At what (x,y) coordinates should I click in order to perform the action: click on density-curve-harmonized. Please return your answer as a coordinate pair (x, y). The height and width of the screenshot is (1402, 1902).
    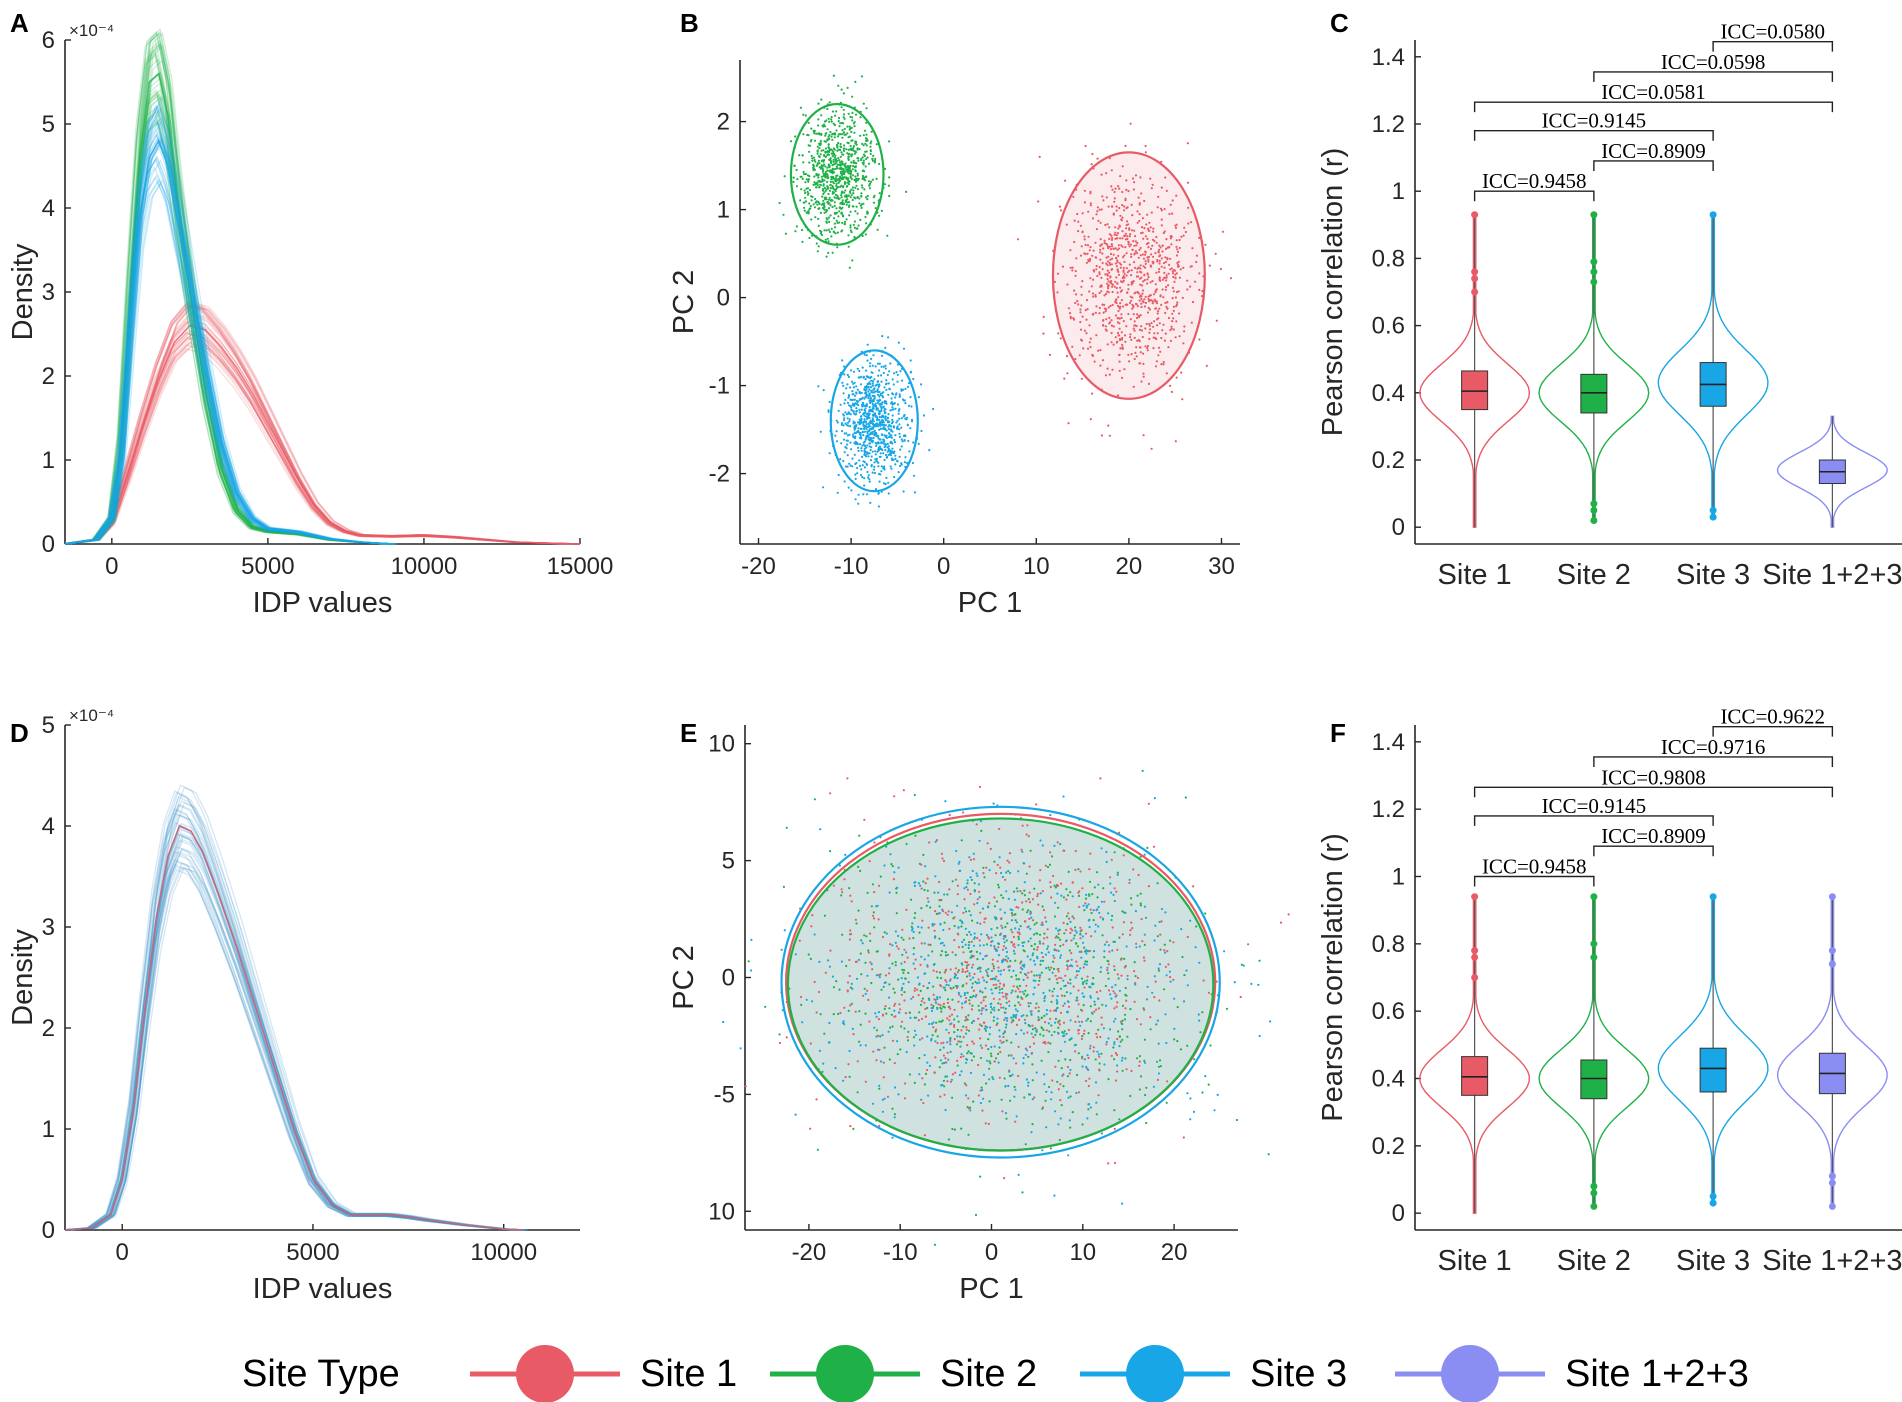
    Looking at the image, I should click on (293, 1022).